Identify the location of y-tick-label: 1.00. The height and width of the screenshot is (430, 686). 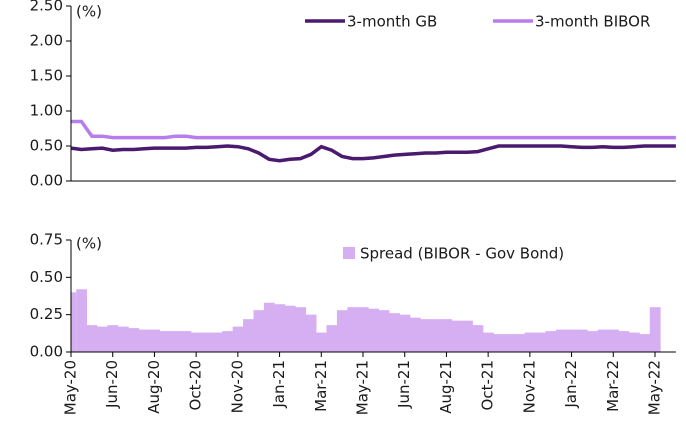
(46, 111).